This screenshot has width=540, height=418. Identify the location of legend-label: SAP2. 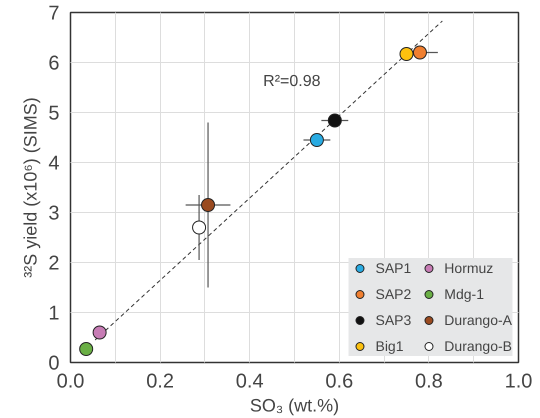
(393, 294).